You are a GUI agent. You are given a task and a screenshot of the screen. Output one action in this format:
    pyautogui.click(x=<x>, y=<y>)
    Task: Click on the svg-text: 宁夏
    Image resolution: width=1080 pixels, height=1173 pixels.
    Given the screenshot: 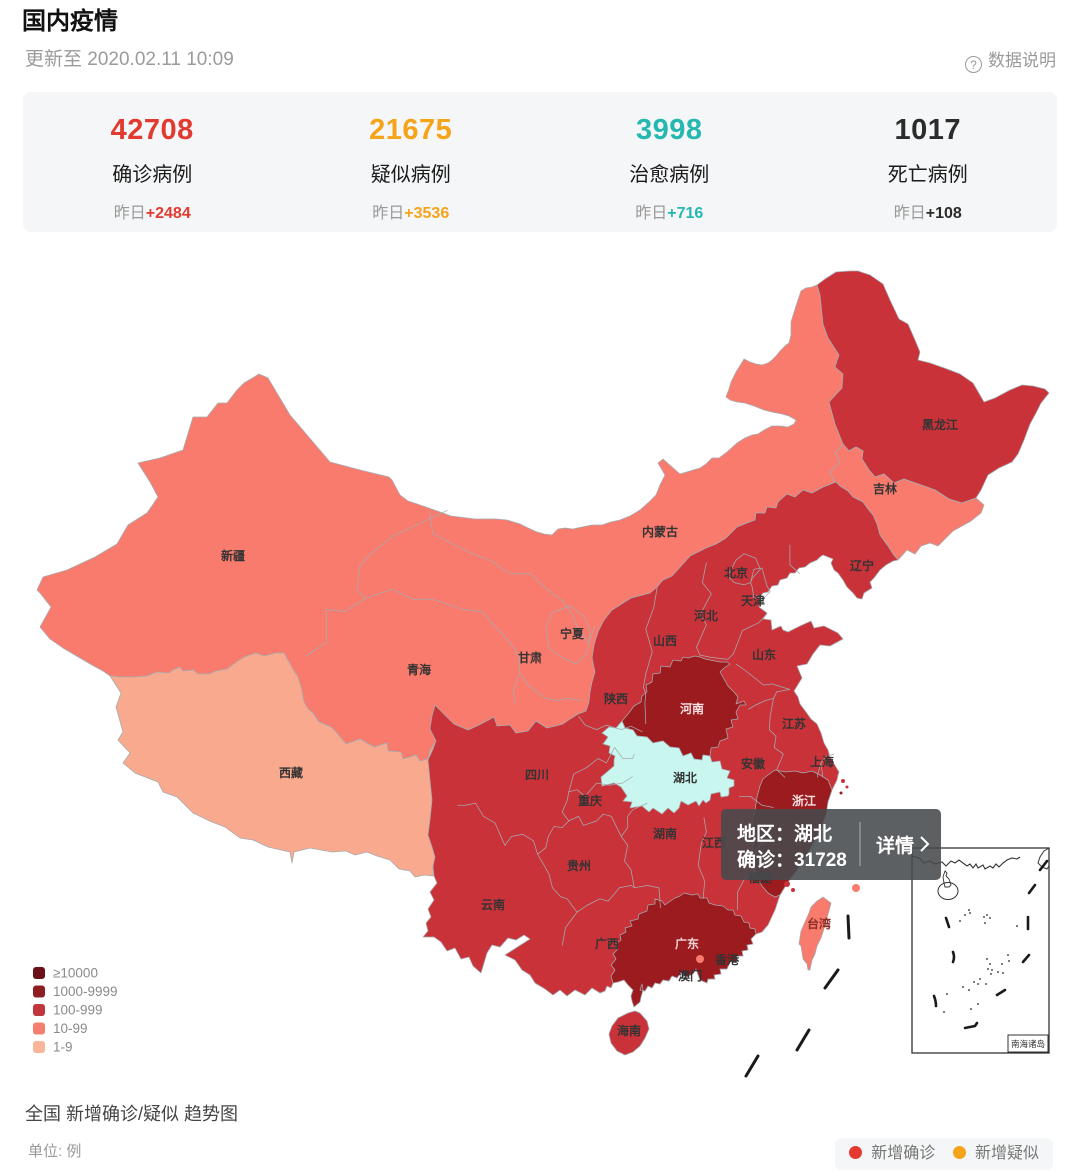 What is the action you would take?
    pyautogui.click(x=572, y=633)
    